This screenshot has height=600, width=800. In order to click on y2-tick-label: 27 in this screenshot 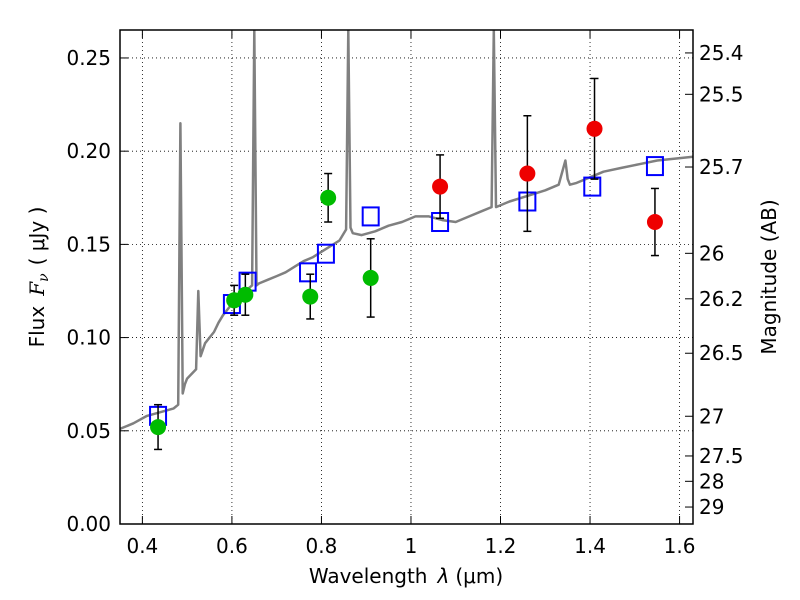, I will do `click(711, 416)`.